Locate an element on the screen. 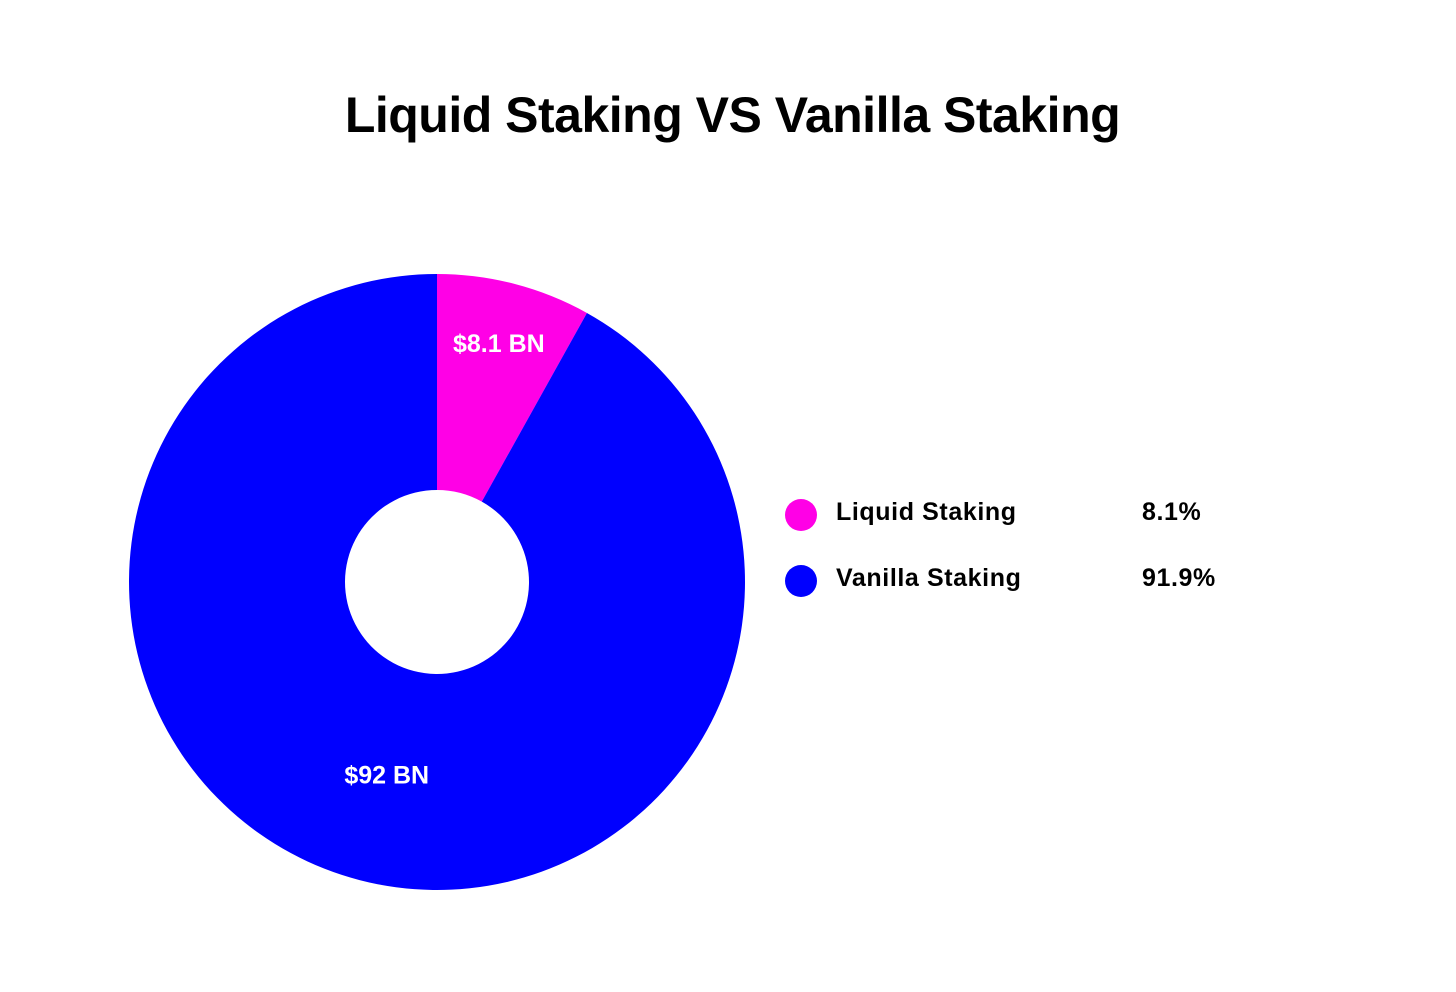 The height and width of the screenshot is (992, 1456). slice-labels: $8.1 BN $92 BN is located at coordinates (444, 560).